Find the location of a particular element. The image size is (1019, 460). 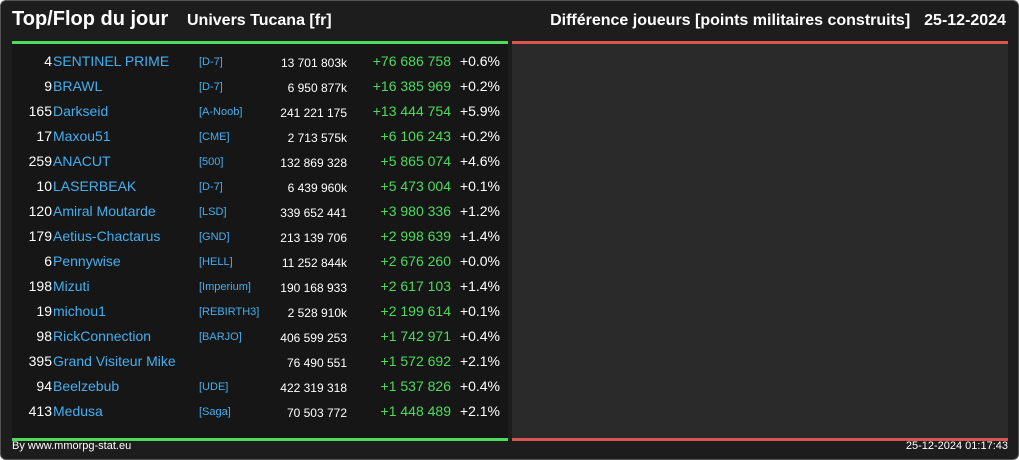

alliance-link: [Saga] is located at coordinates (215, 412).